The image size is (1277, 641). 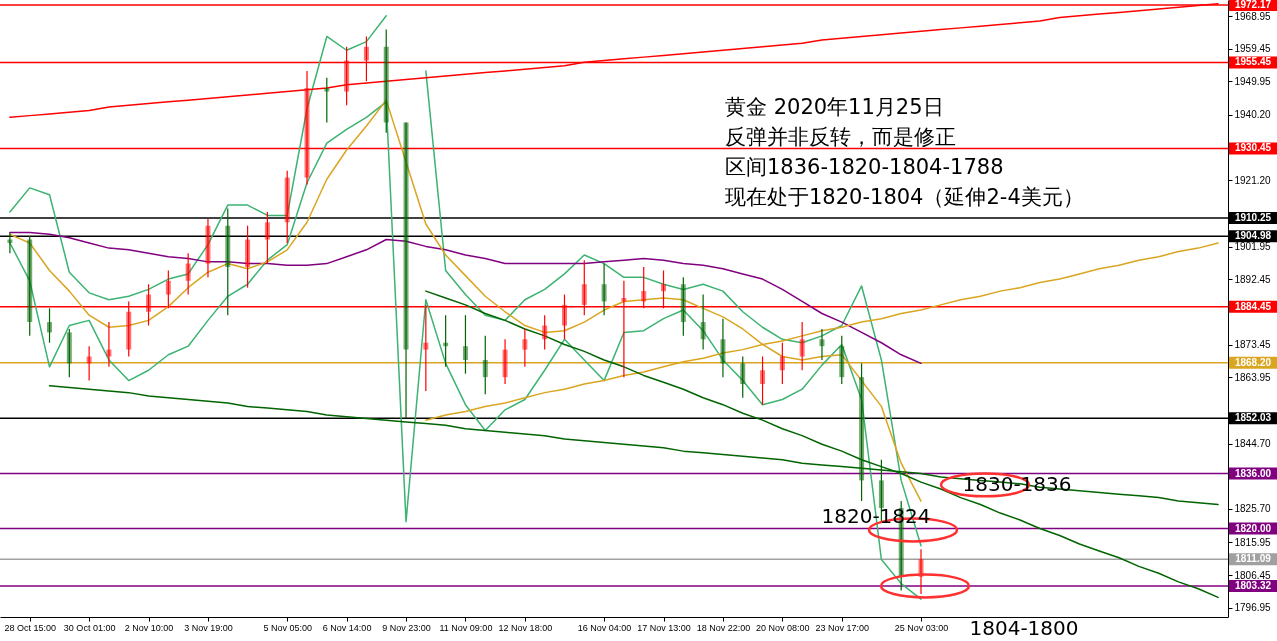 I want to click on x-tick-label: 17 Nov 13:00, so click(x=664, y=627).